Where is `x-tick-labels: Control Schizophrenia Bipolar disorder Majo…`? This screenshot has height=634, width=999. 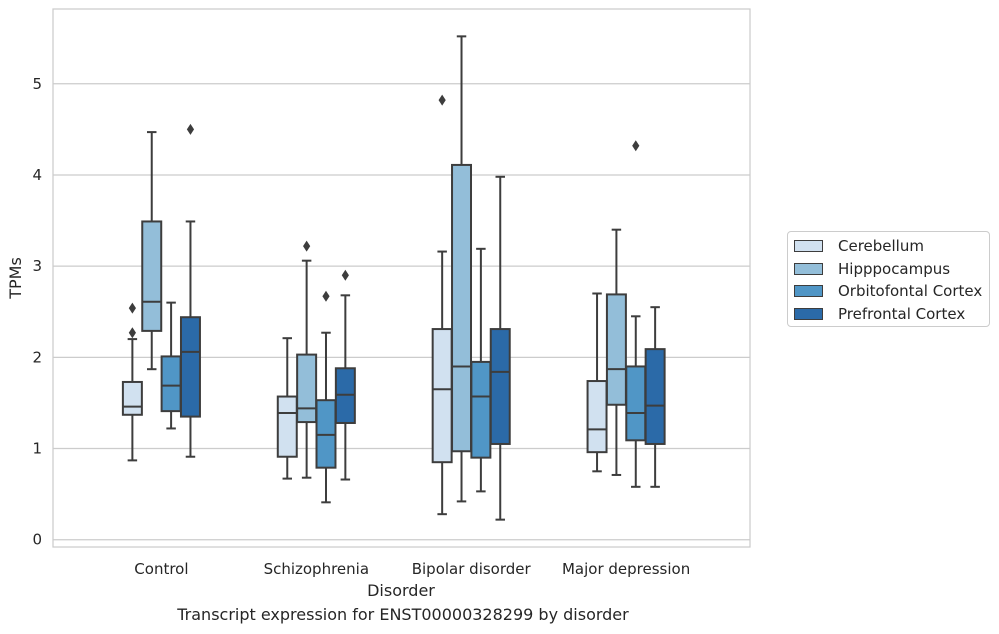
x-tick-labels: Control Schizophrenia Bipolar disorder Majo… is located at coordinates (412, 569).